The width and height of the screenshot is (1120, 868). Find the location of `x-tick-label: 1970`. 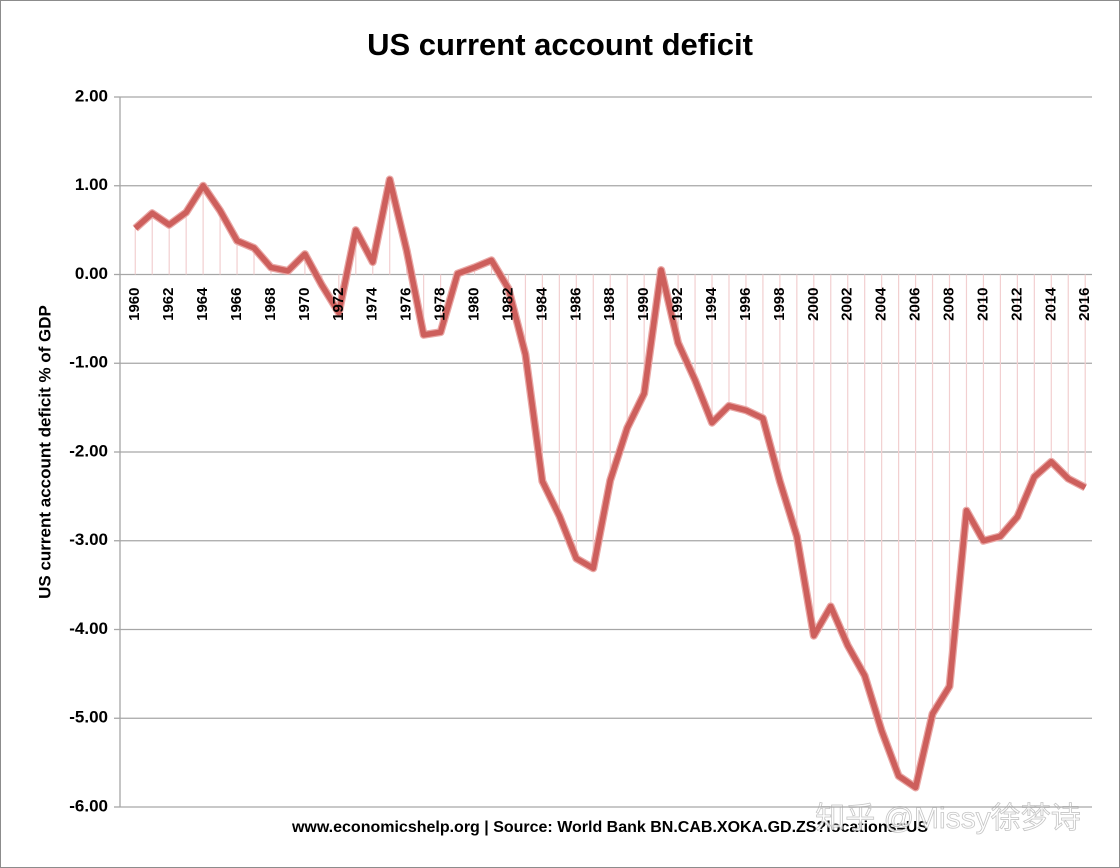

x-tick-label: 1970 is located at coordinates (304, 304).